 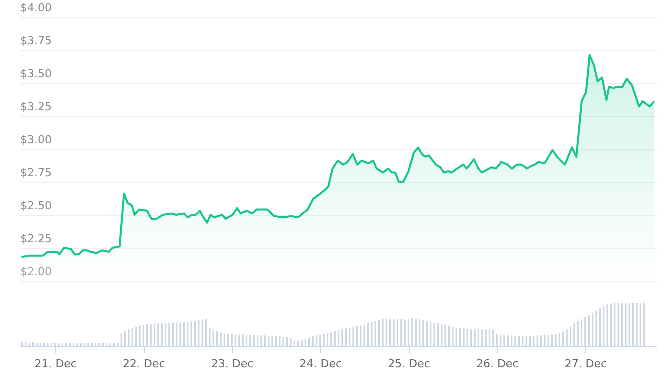 What do you see at coordinates (55, 364) in the screenshot?
I see `x-tick-label: 21. Dec` at bounding box center [55, 364].